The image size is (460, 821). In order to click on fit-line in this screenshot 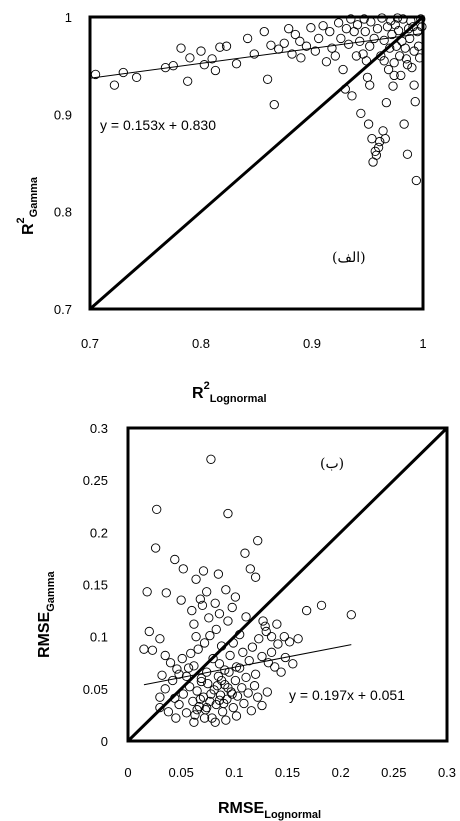, I will do `click(256, 56)`.